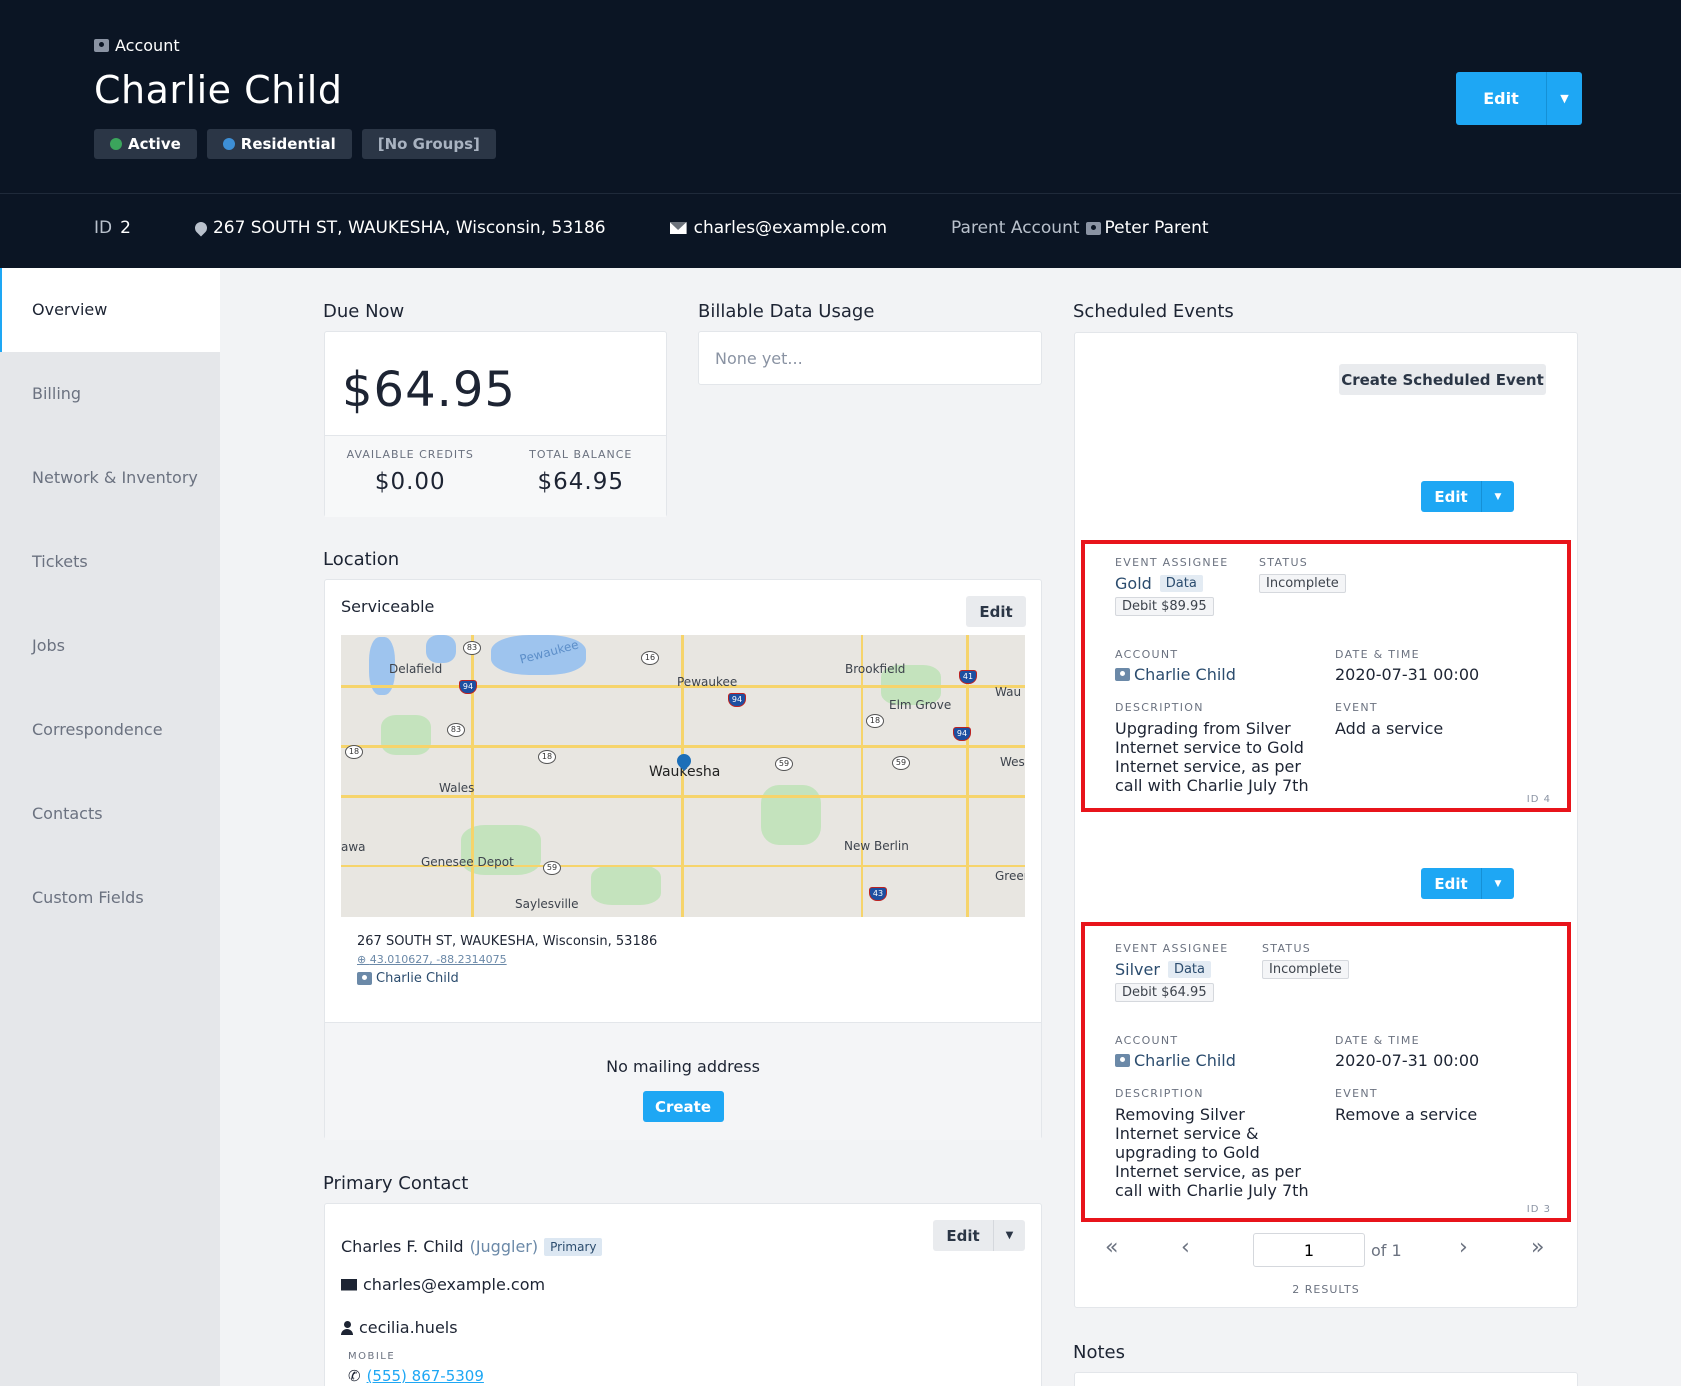  What do you see at coordinates (996, 611) in the screenshot?
I see `edit-location-button: Edit` at bounding box center [996, 611].